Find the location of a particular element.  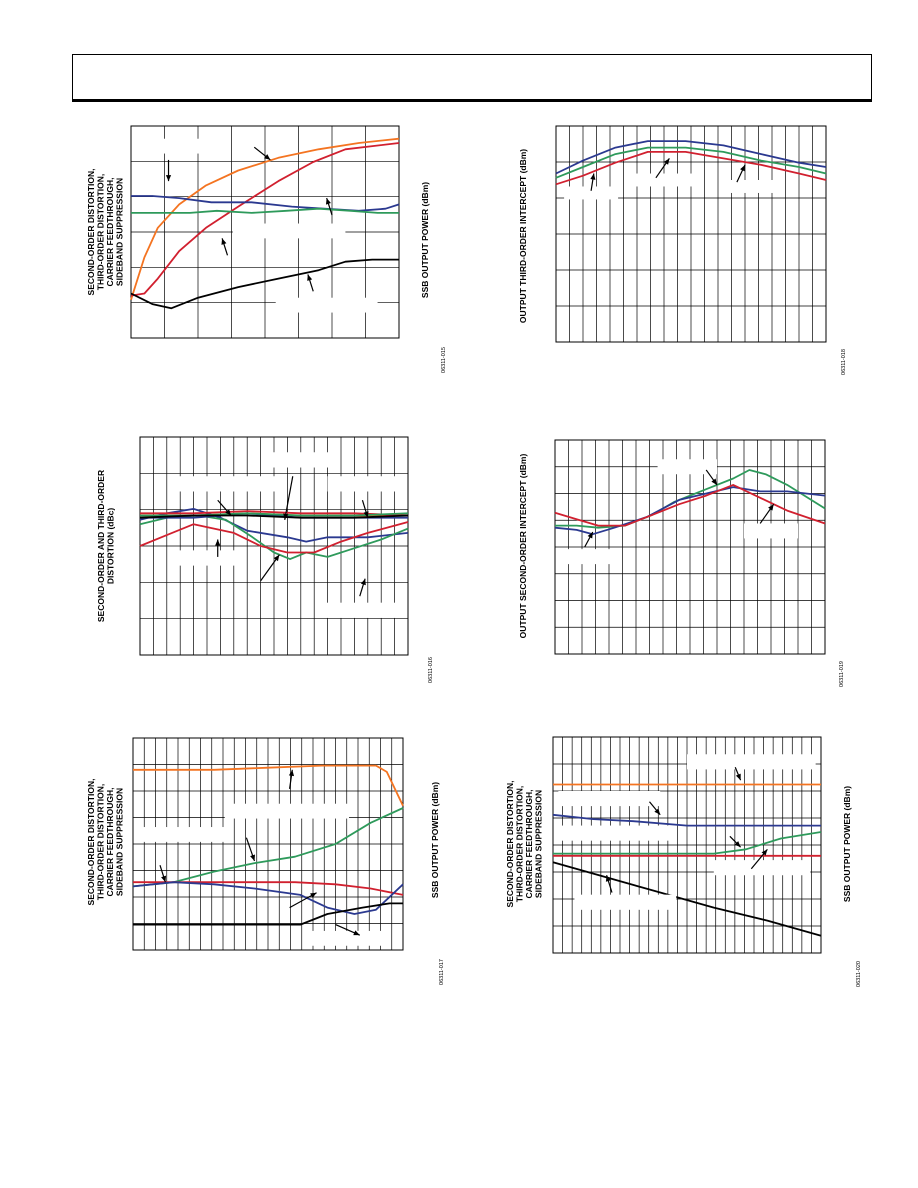

figure-code: 06311-017 is located at coordinates (442, 972).